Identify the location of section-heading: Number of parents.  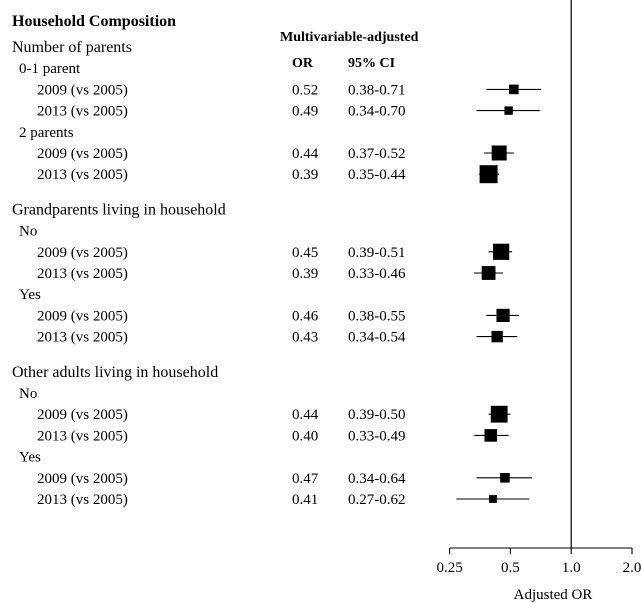
(72, 47).